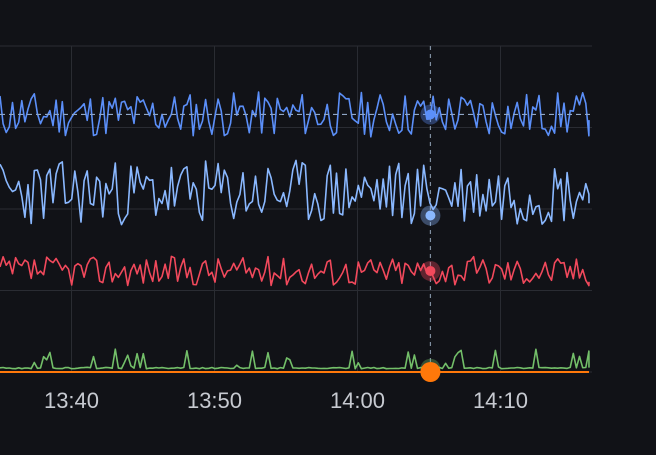  Describe the element at coordinates (430, 215) in the screenshot. I see `hover-marker-s2` at that location.